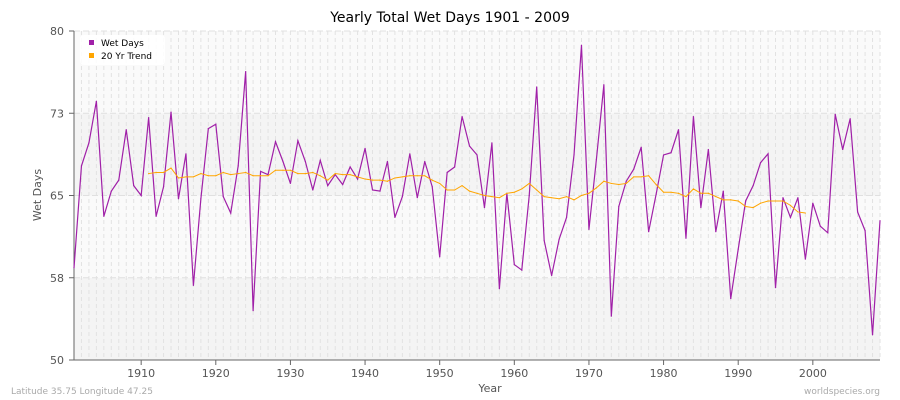  I want to click on x-tick-label: 1920, so click(216, 373).